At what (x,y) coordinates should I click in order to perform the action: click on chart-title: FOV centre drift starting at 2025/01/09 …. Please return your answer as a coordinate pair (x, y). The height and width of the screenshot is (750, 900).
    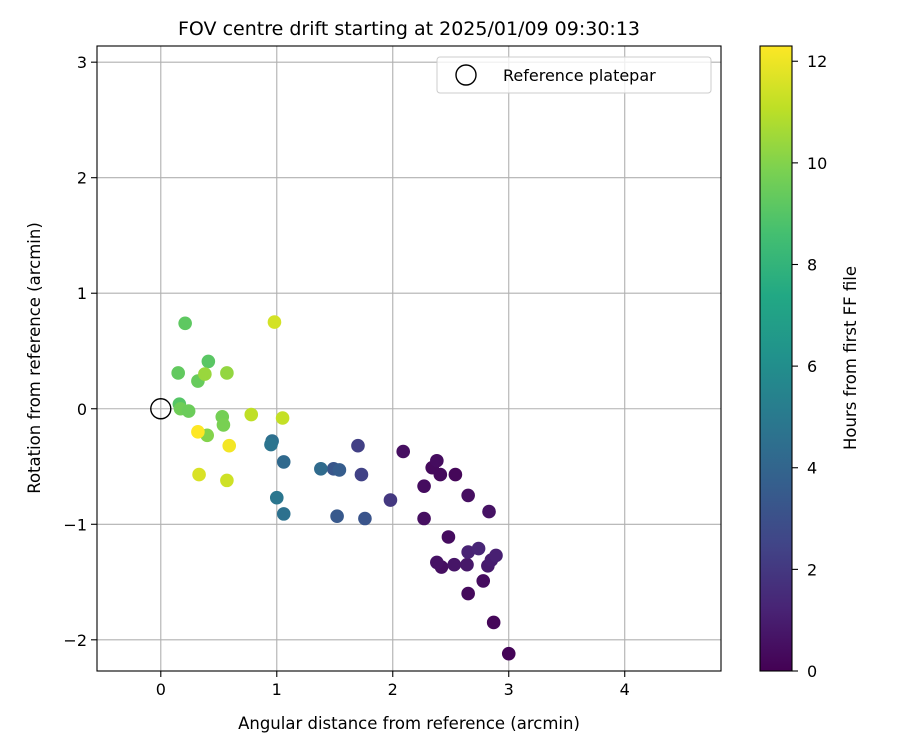
    Looking at the image, I should click on (409, 29).